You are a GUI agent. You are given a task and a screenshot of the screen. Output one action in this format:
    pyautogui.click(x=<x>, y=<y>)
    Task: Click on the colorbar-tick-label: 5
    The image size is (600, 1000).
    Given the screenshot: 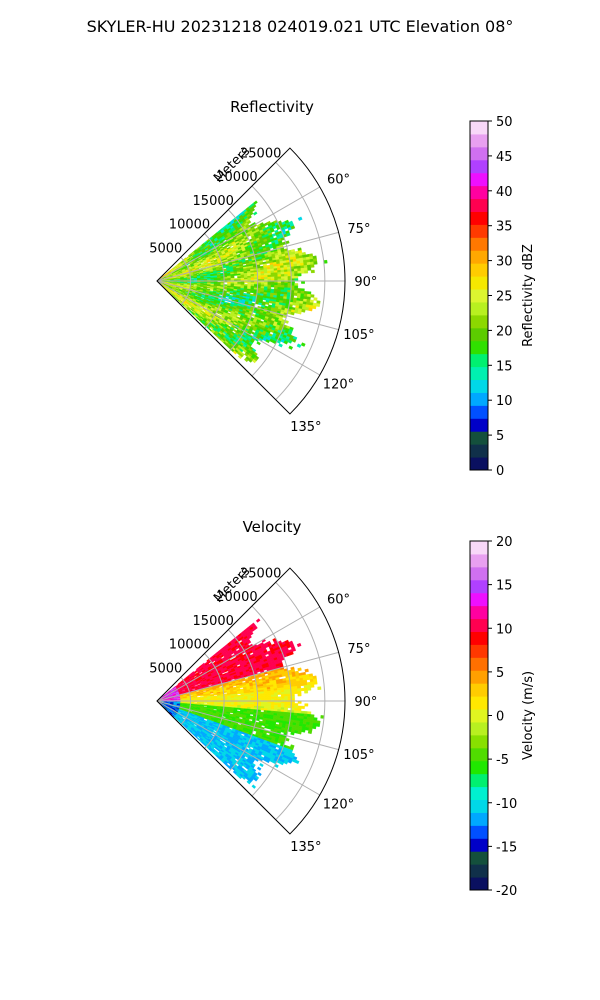 What is the action you would take?
    pyautogui.click(x=500, y=436)
    